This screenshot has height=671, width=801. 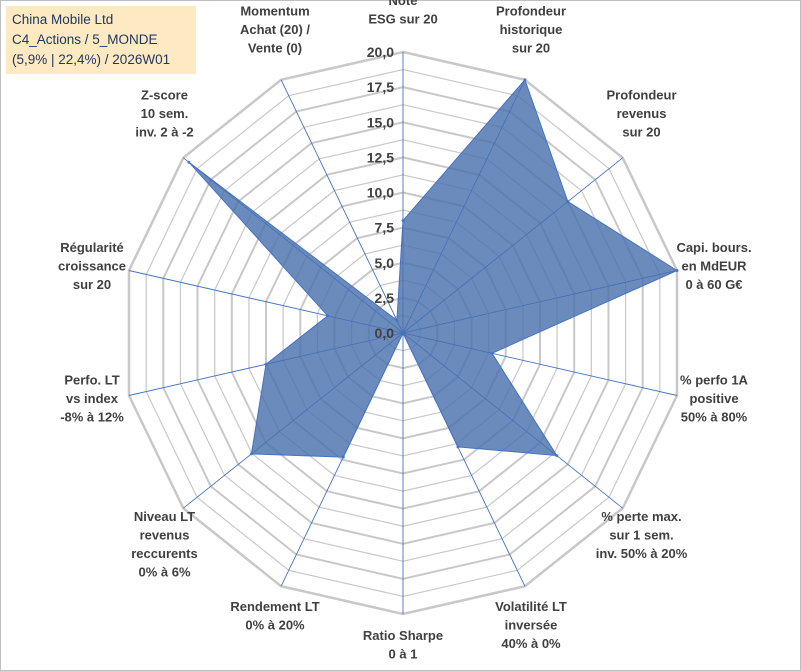 What do you see at coordinates (642, 535) in the screenshot?
I see `axis-label: % perte max. sur 1 sem. inv. 50% à 20%` at bounding box center [642, 535].